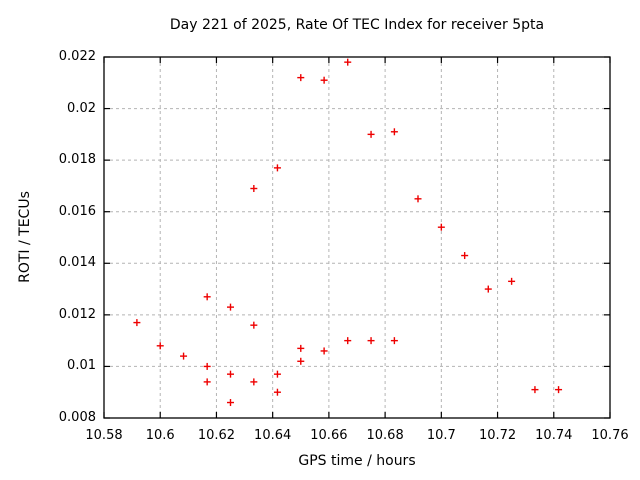 This screenshot has width=640, height=480. I want to click on y-tick-label: 0.012, so click(77, 314).